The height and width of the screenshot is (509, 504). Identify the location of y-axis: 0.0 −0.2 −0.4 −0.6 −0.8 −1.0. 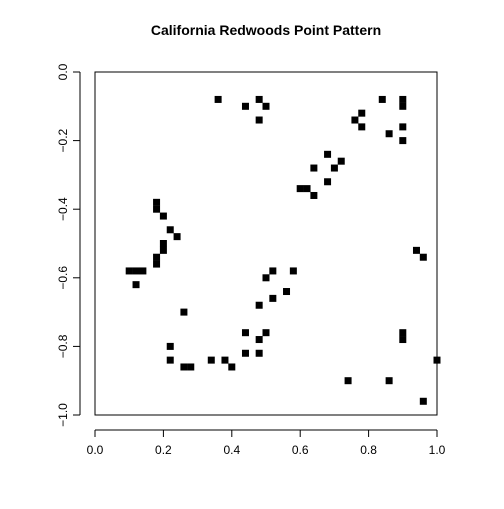
(68, 245).